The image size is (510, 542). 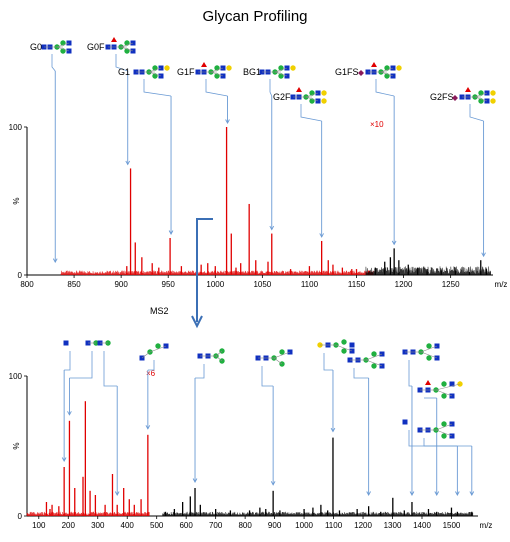 What do you see at coordinates (245, 525) in the screenshot?
I see `ms2-x-tick-label: 800` at bounding box center [245, 525].